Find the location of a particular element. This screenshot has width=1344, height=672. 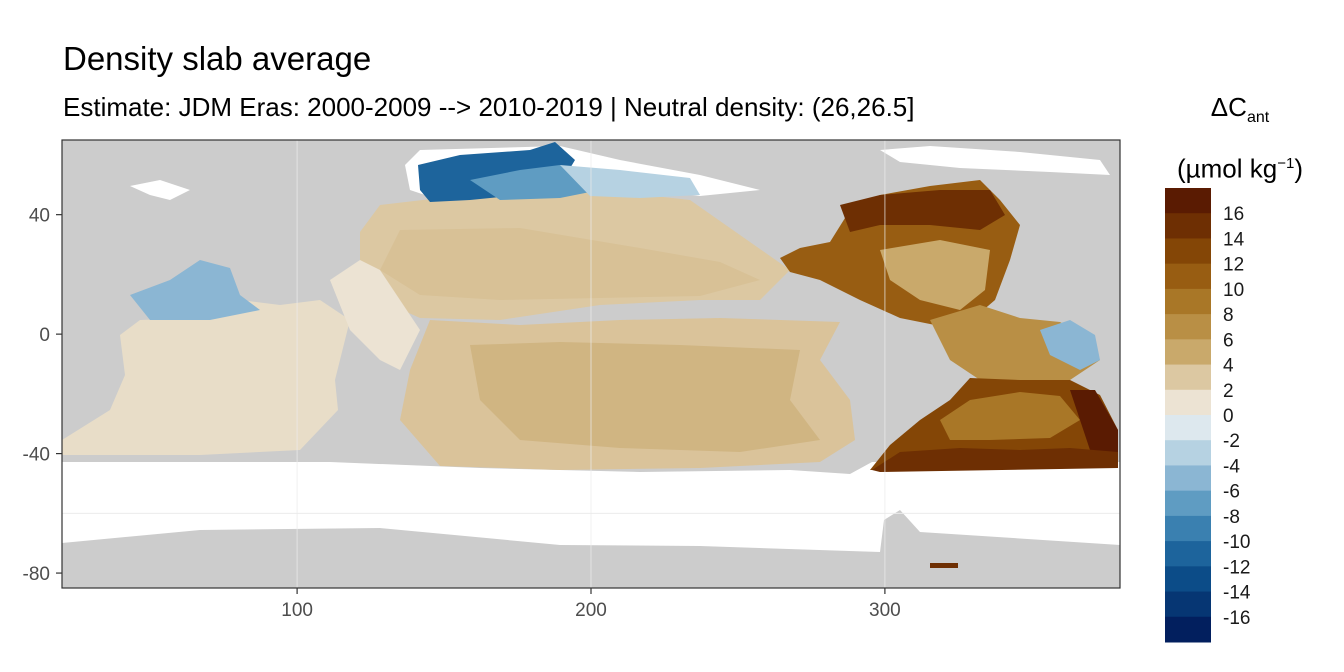

legend-tick-label: 6 is located at coordinates (1228, 340).